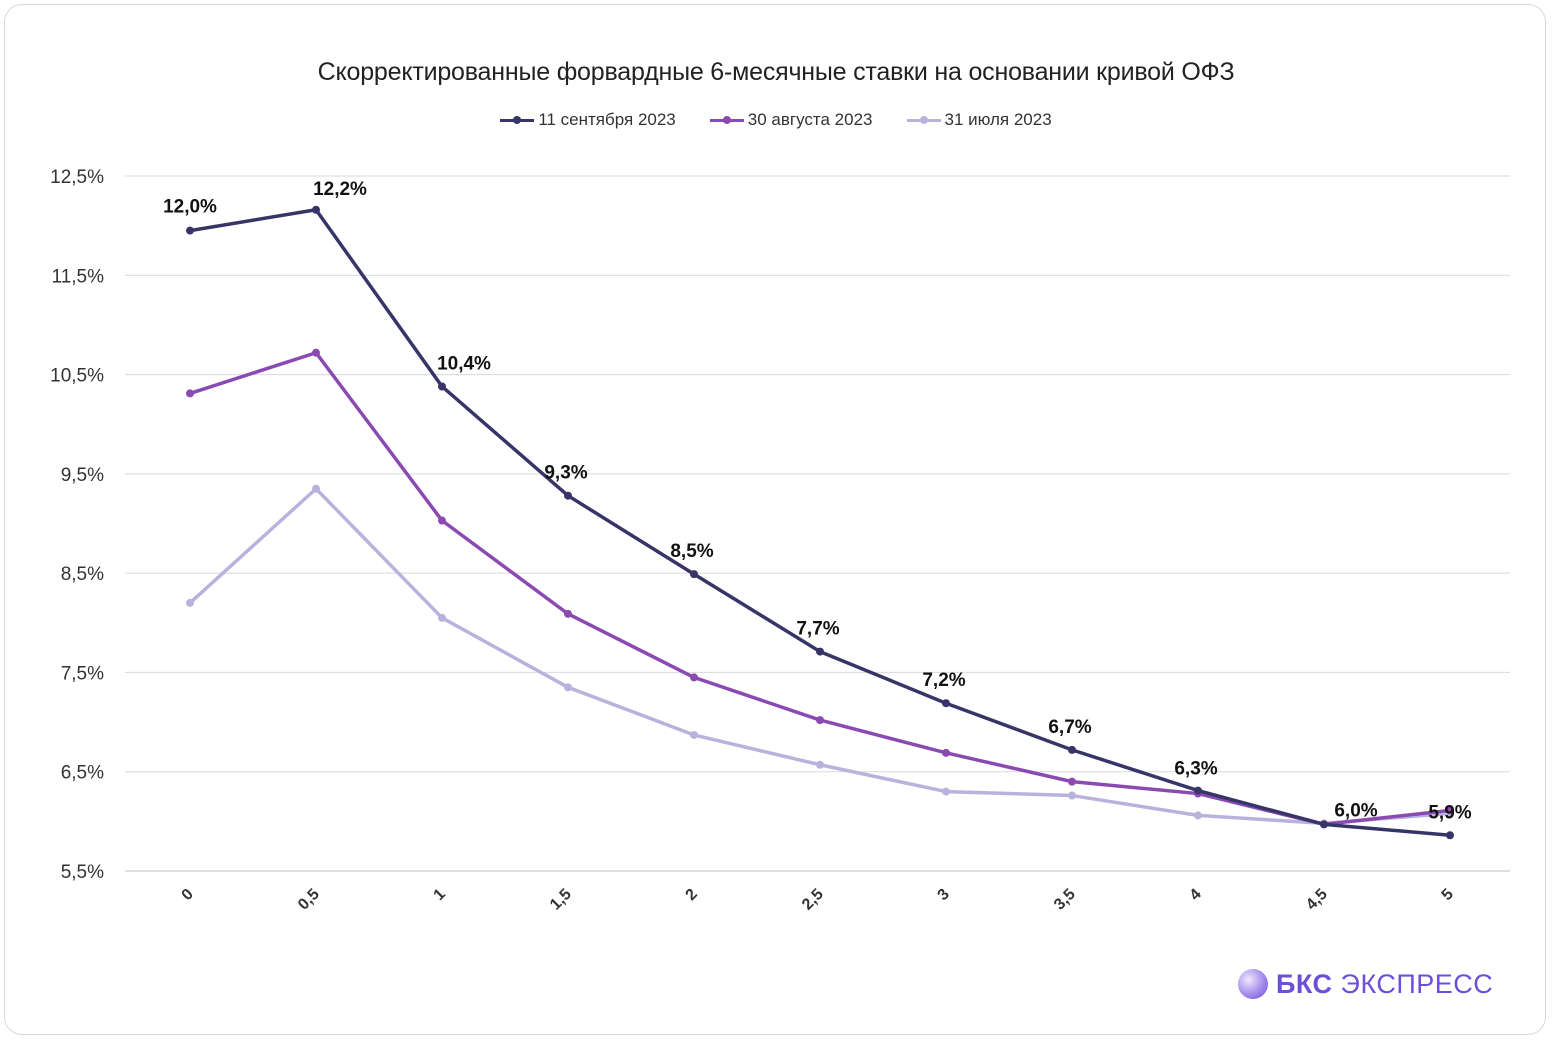  What do you see at coordinates (77, 376) in the screenshot?
I see `y-tick-label: 10,5%` at bounding box center [77, 376].